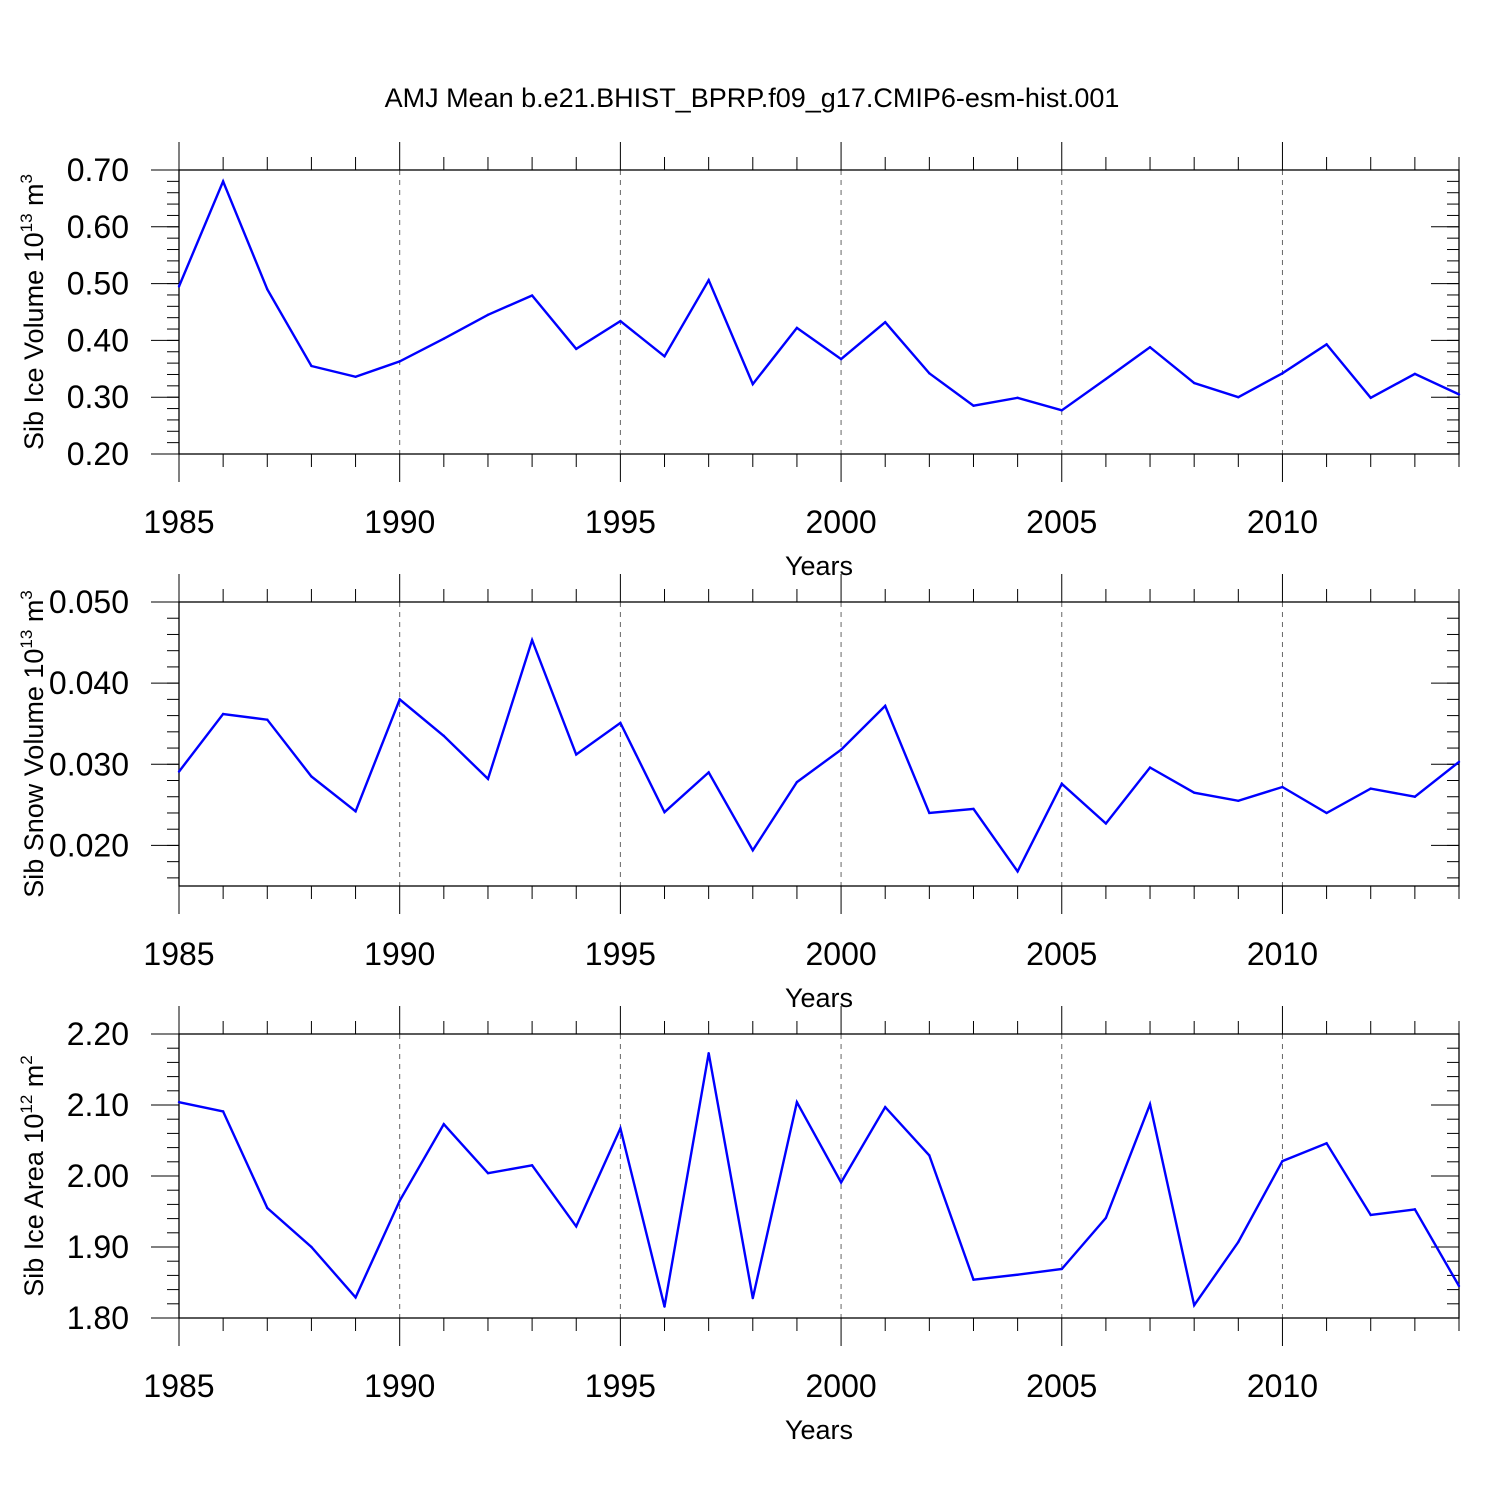 The height and width of the screenshot is (1500, 1500). What do you see at coordinates (89, 683) in the screenshot?
I see `y-tick-label: 0.040` at bounding box center [89, 683].